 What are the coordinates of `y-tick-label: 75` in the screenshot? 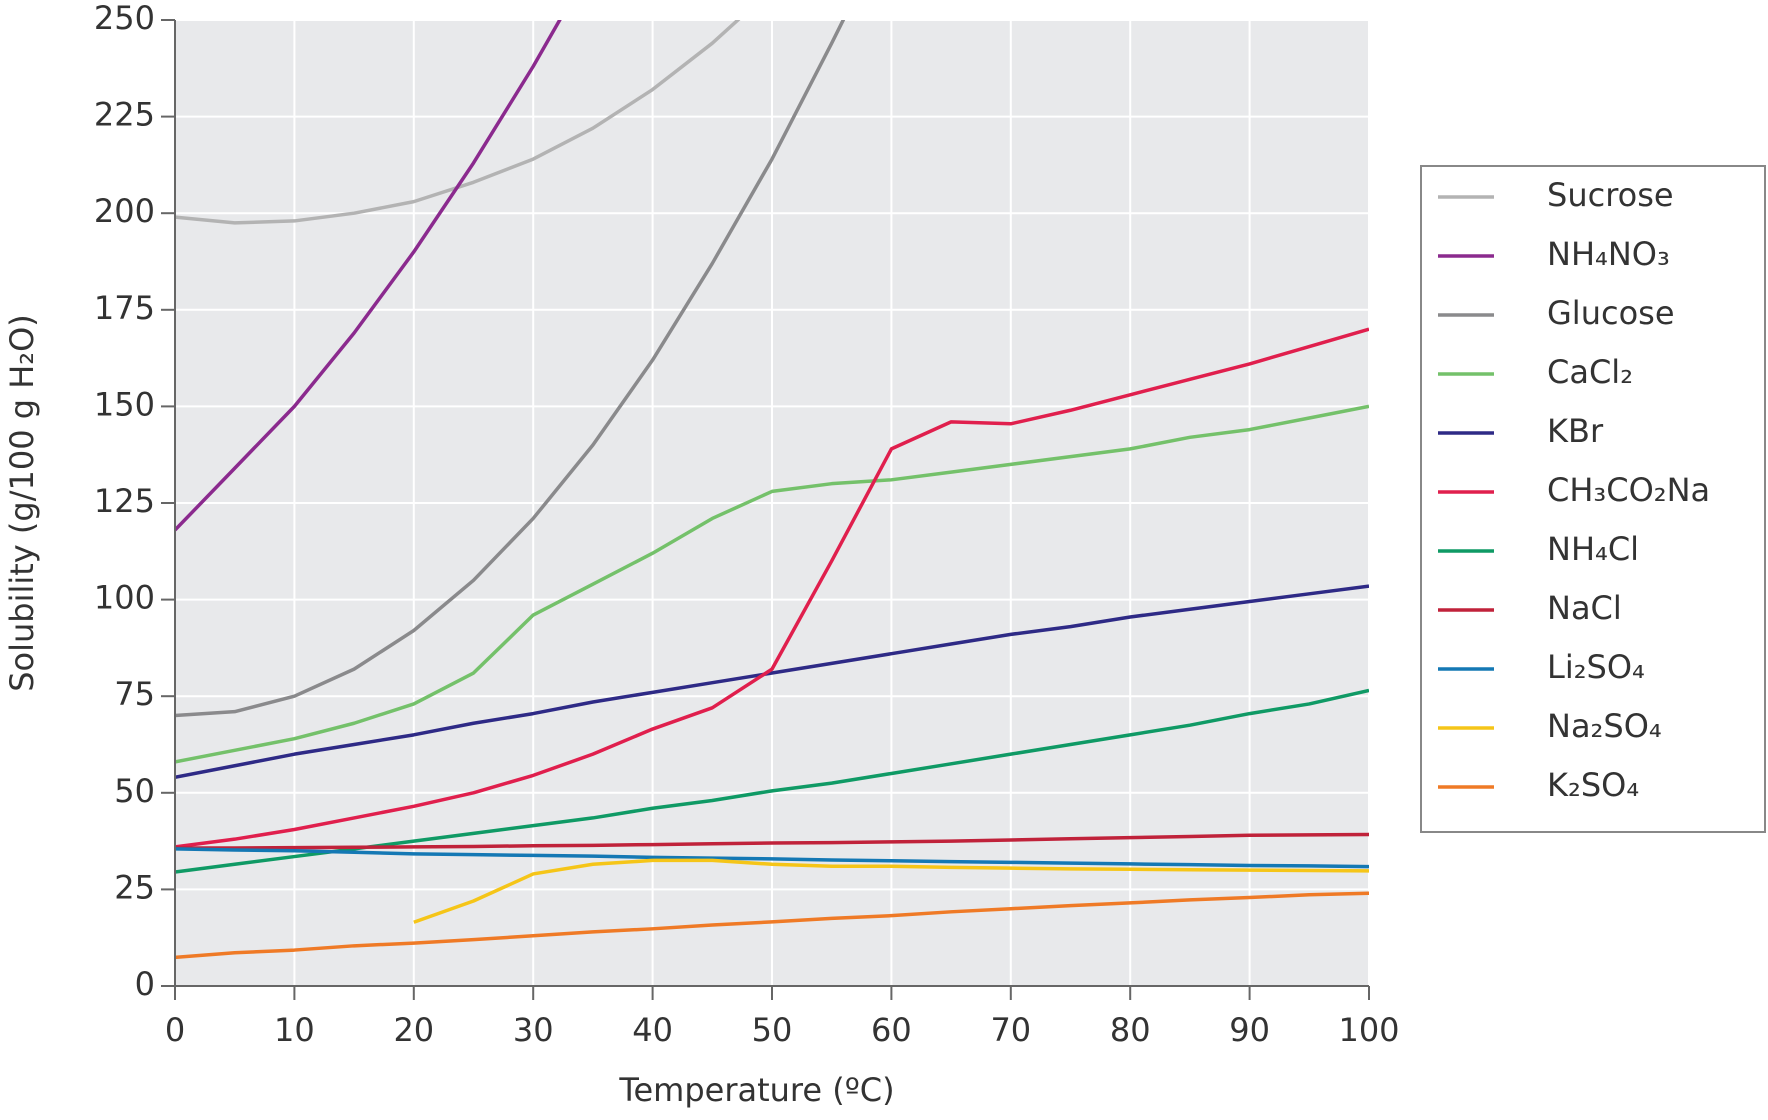 It's located at (134, 694).